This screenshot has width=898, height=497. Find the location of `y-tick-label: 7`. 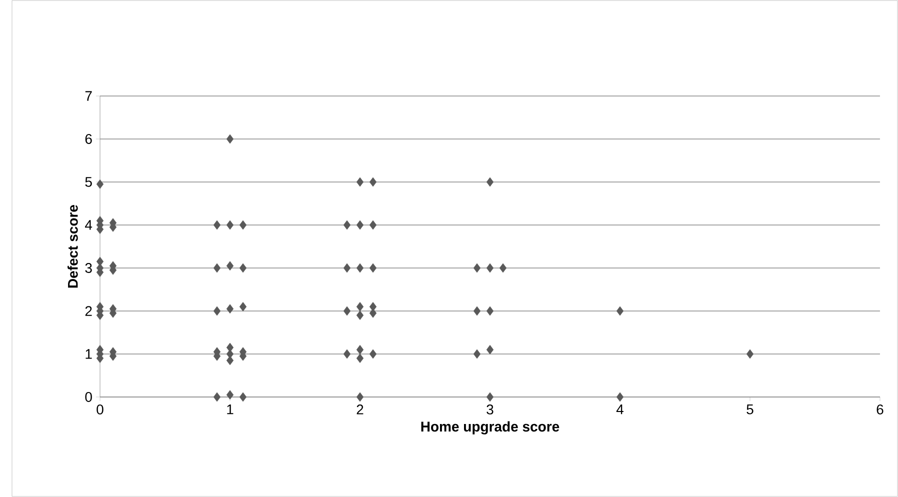

y-tick-label: 7 is located at coordinates (88, 96).